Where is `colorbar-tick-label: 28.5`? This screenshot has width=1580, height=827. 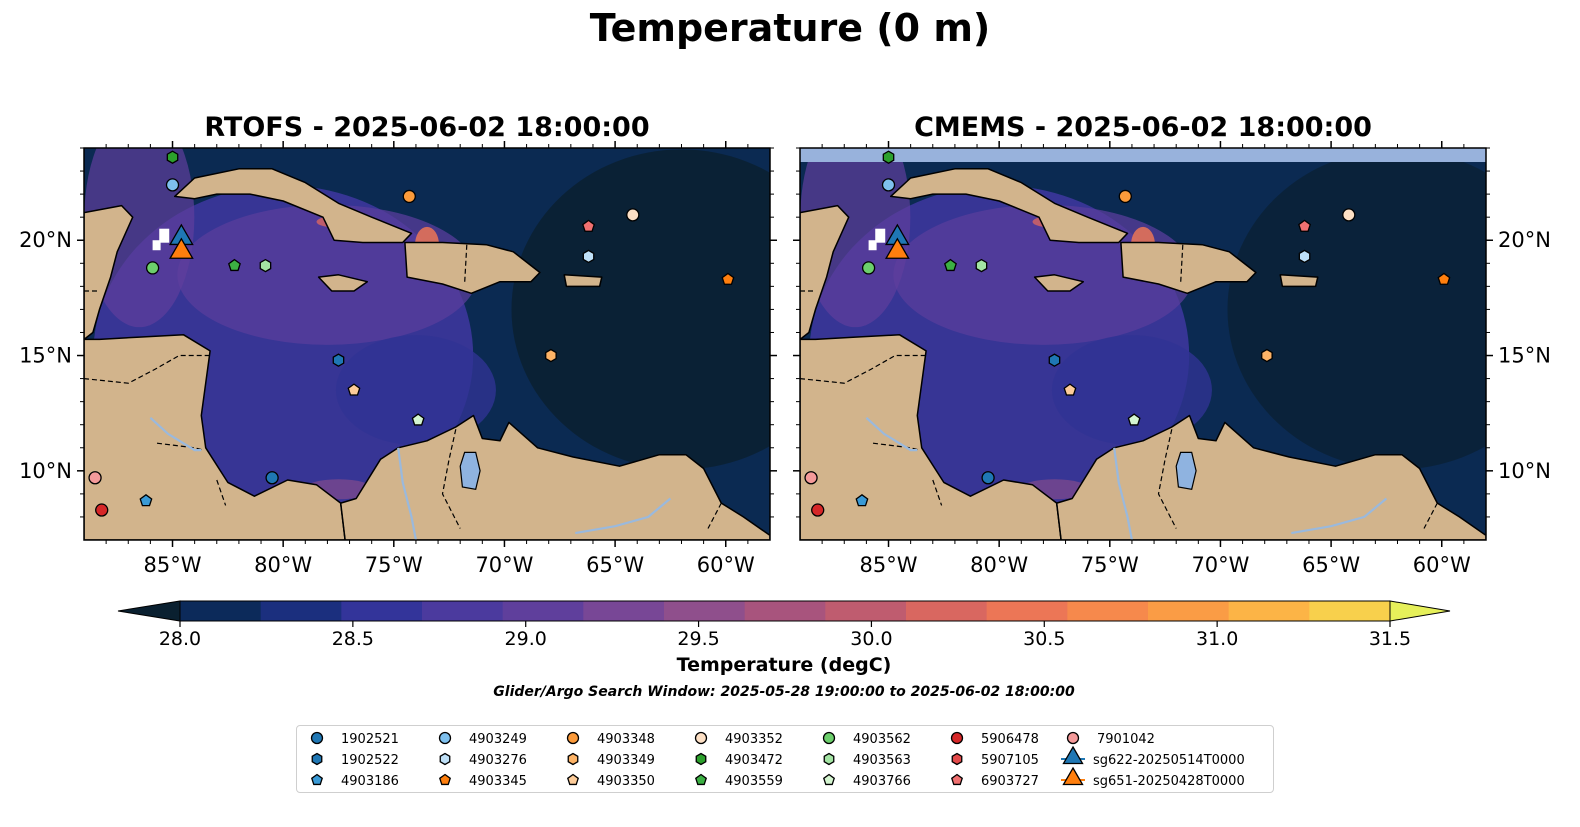 colorbar-tick-label: 28.5 is located at coordinates (353, 639).